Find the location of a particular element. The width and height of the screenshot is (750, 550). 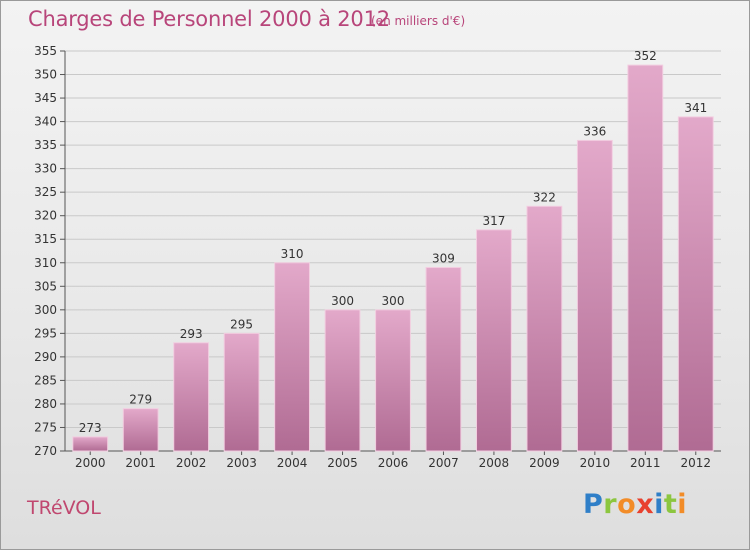

logo-letter: r is located at coordinates (610, 504).